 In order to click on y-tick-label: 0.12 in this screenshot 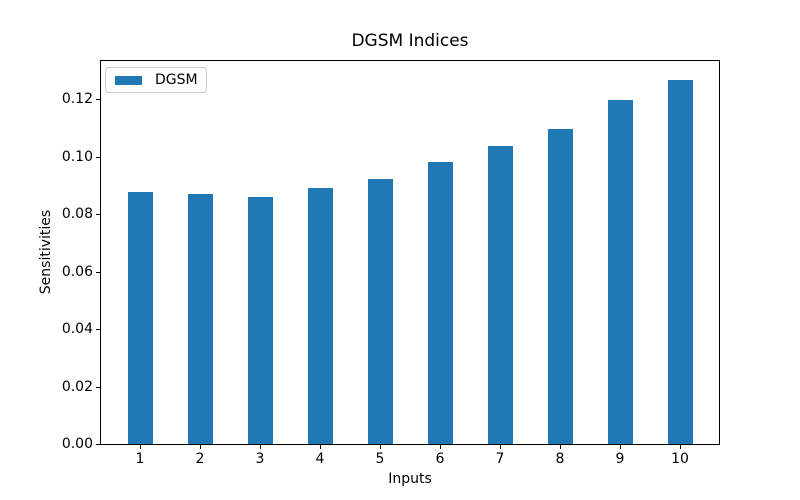, I will do `click(77, 99)`.